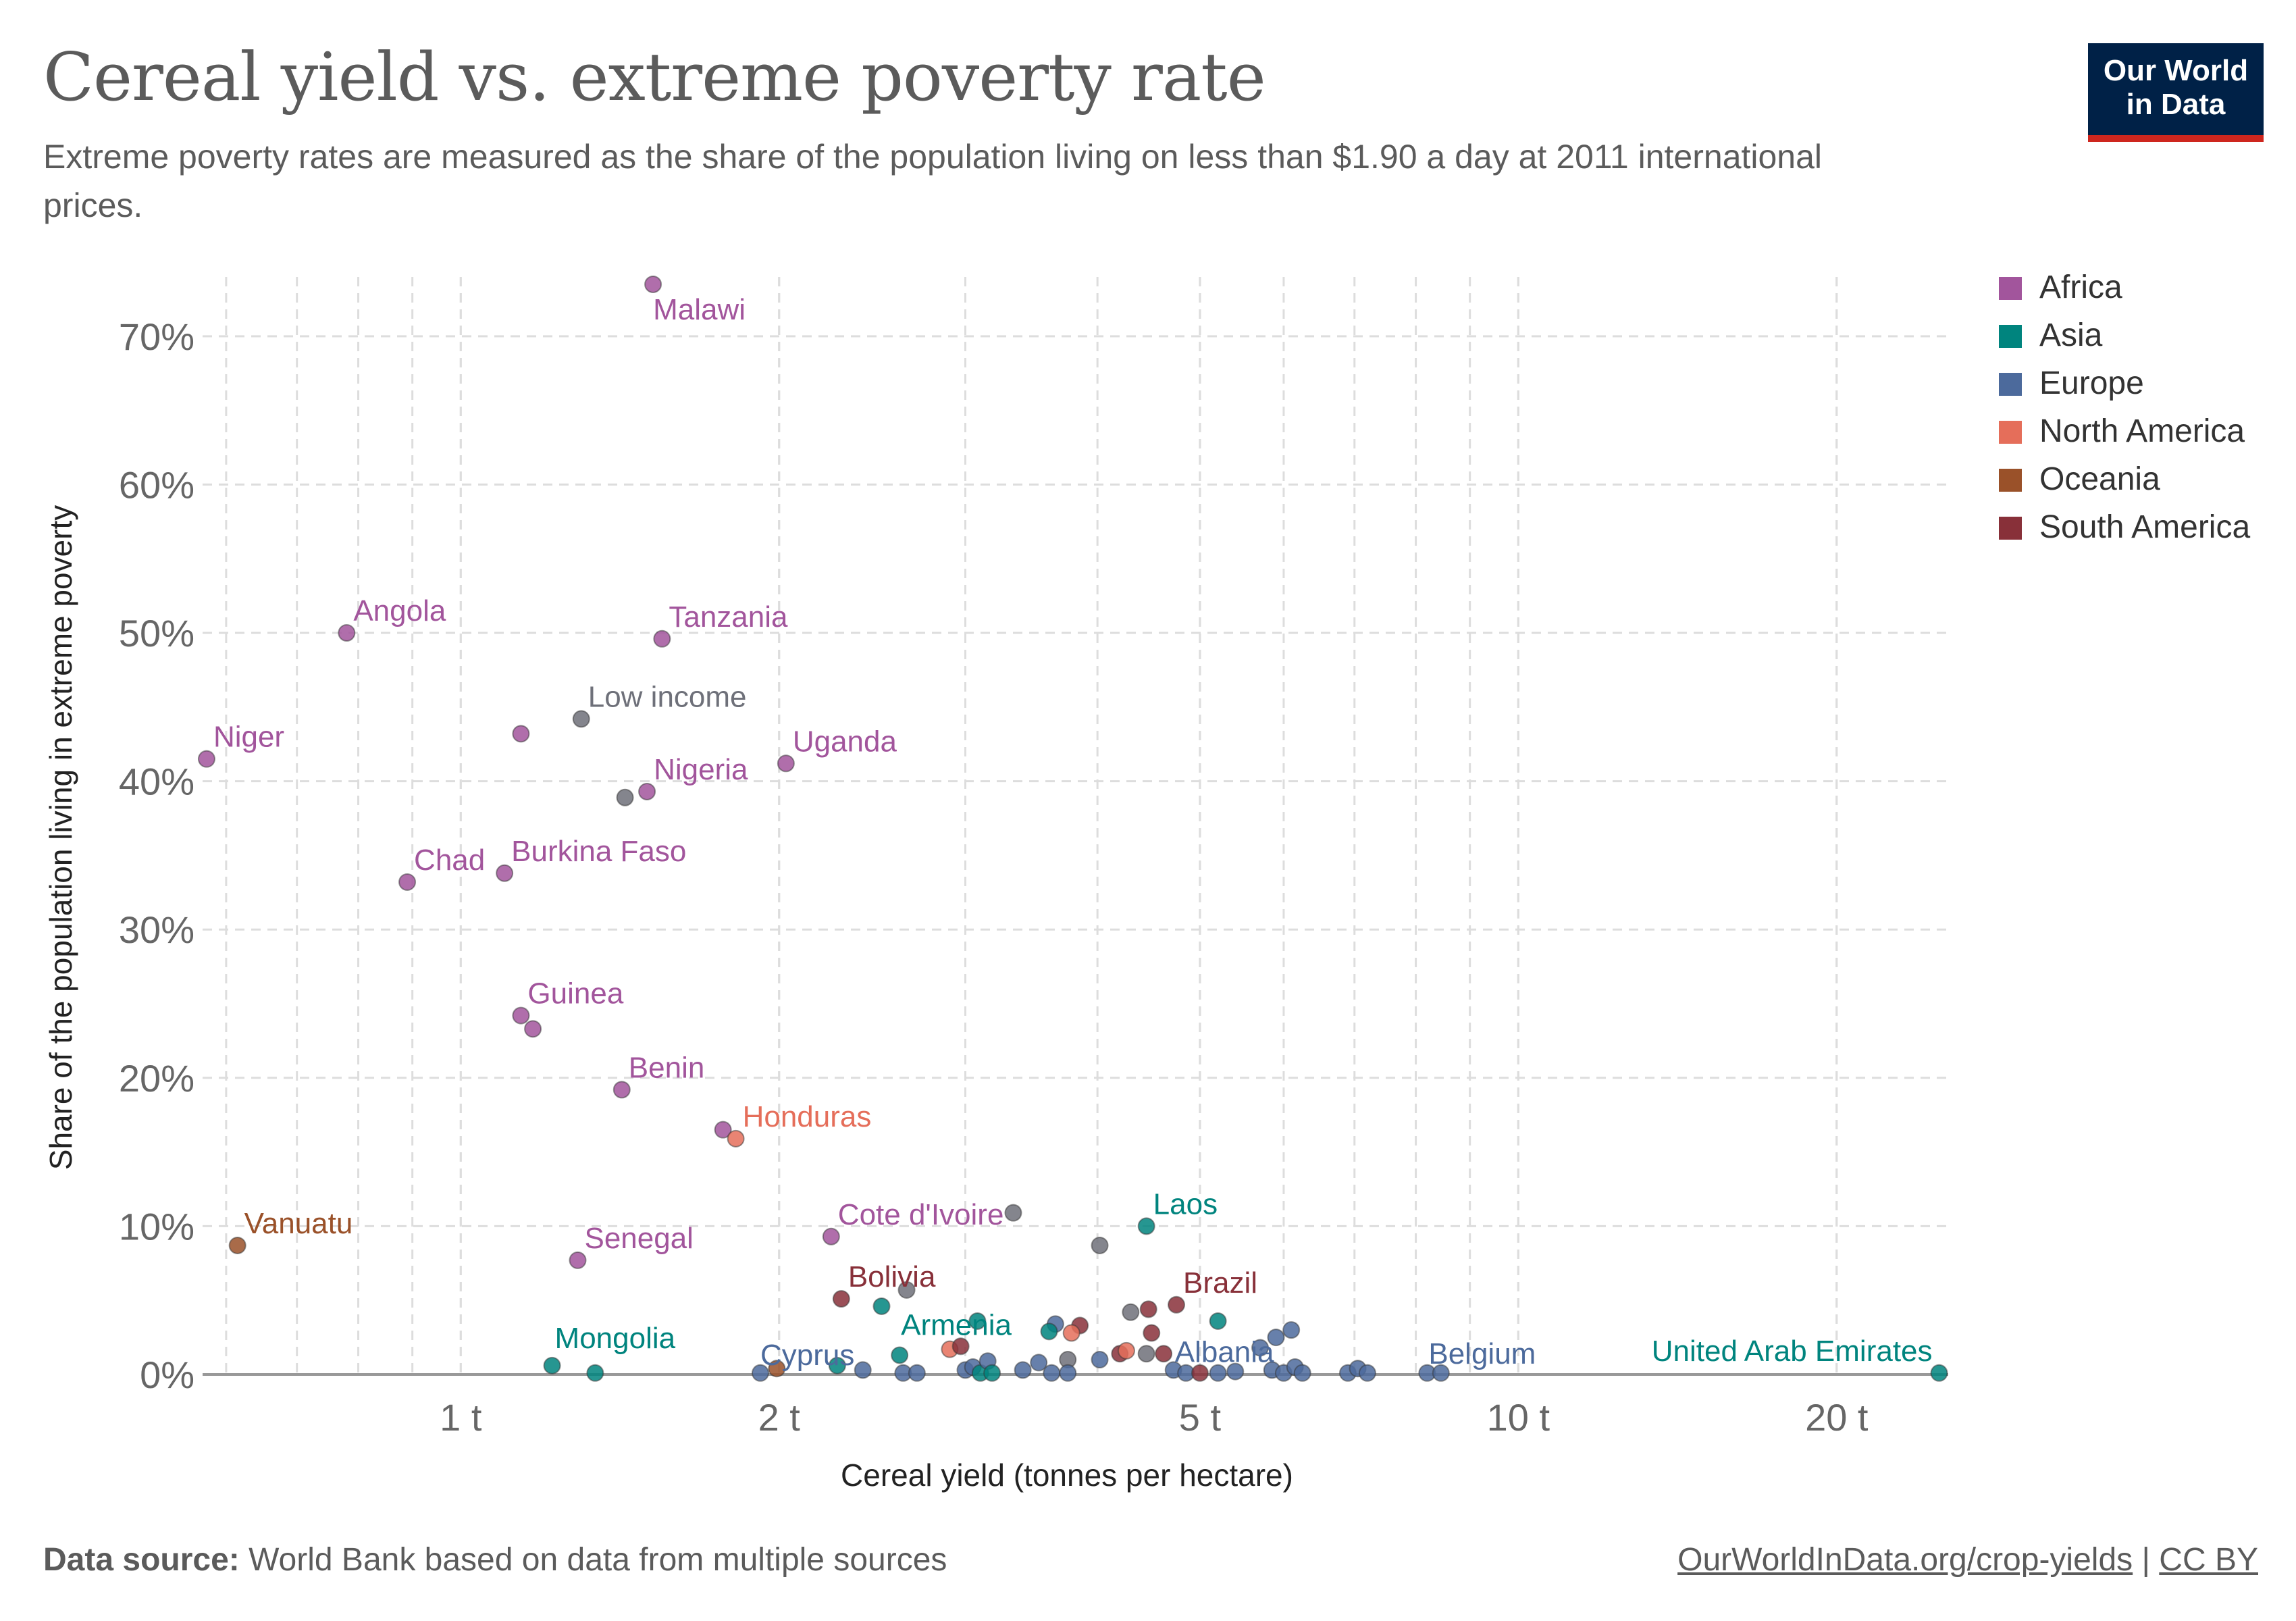 This screenshot has width=2296, height=1621. I want to click on x-tick-label: 5 t, so click(1200, 1417).